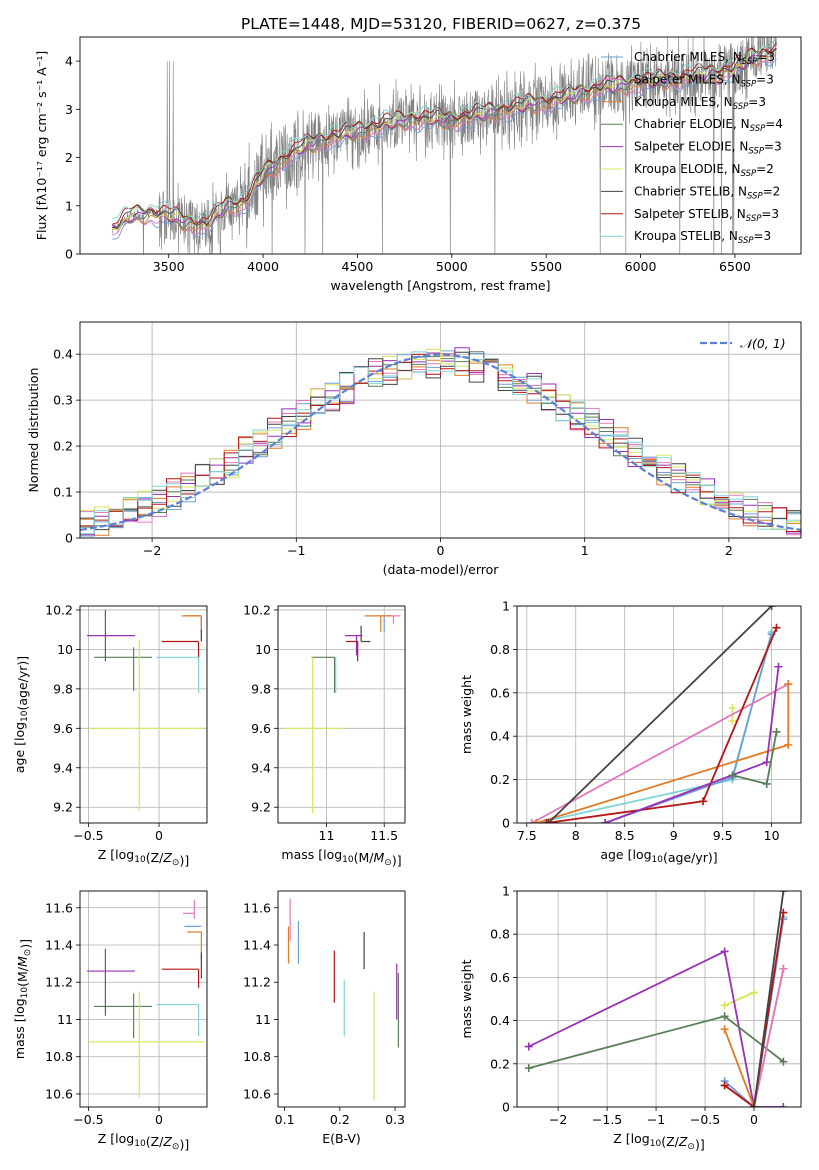 The width and height of the screenshot is (819, 1170). What do you see at coordinates (658, 856) in the screenshot?
I see `x-axis-label: age [log10(age/yr)]` at bounding box center [658, 856].